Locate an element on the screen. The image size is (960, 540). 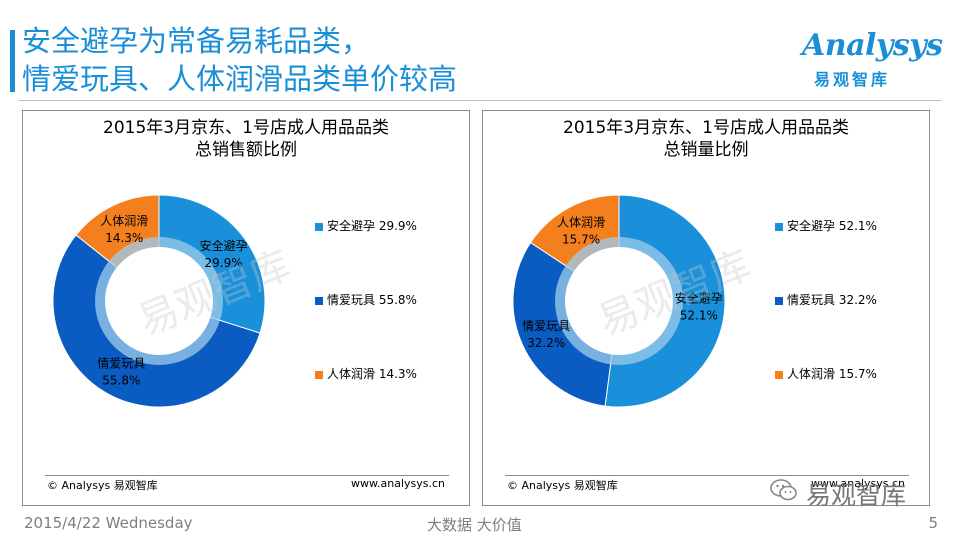
data-label-value-contraception: 52.1% is located at coordinates (699, 315).